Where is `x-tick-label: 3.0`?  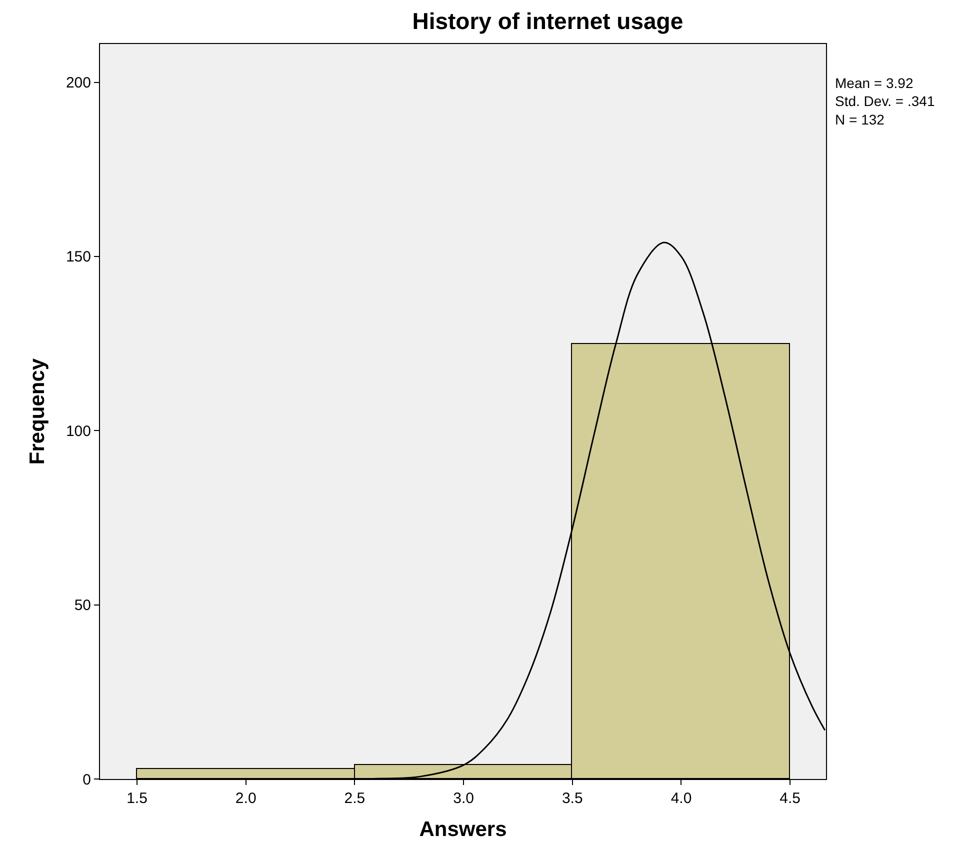 x-tick-label: 3.0 is located at coordinates (463, 798).